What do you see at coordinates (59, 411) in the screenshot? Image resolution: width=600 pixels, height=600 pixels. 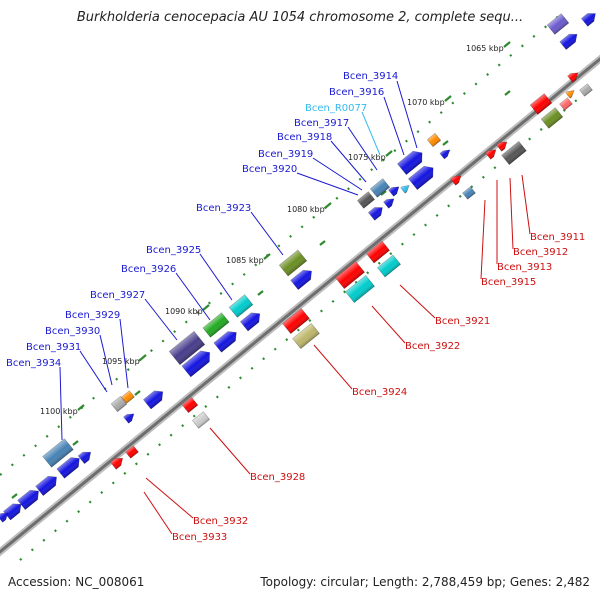 I see `position-tick-label: 1100 kbp` at bounding box center [59, 411].